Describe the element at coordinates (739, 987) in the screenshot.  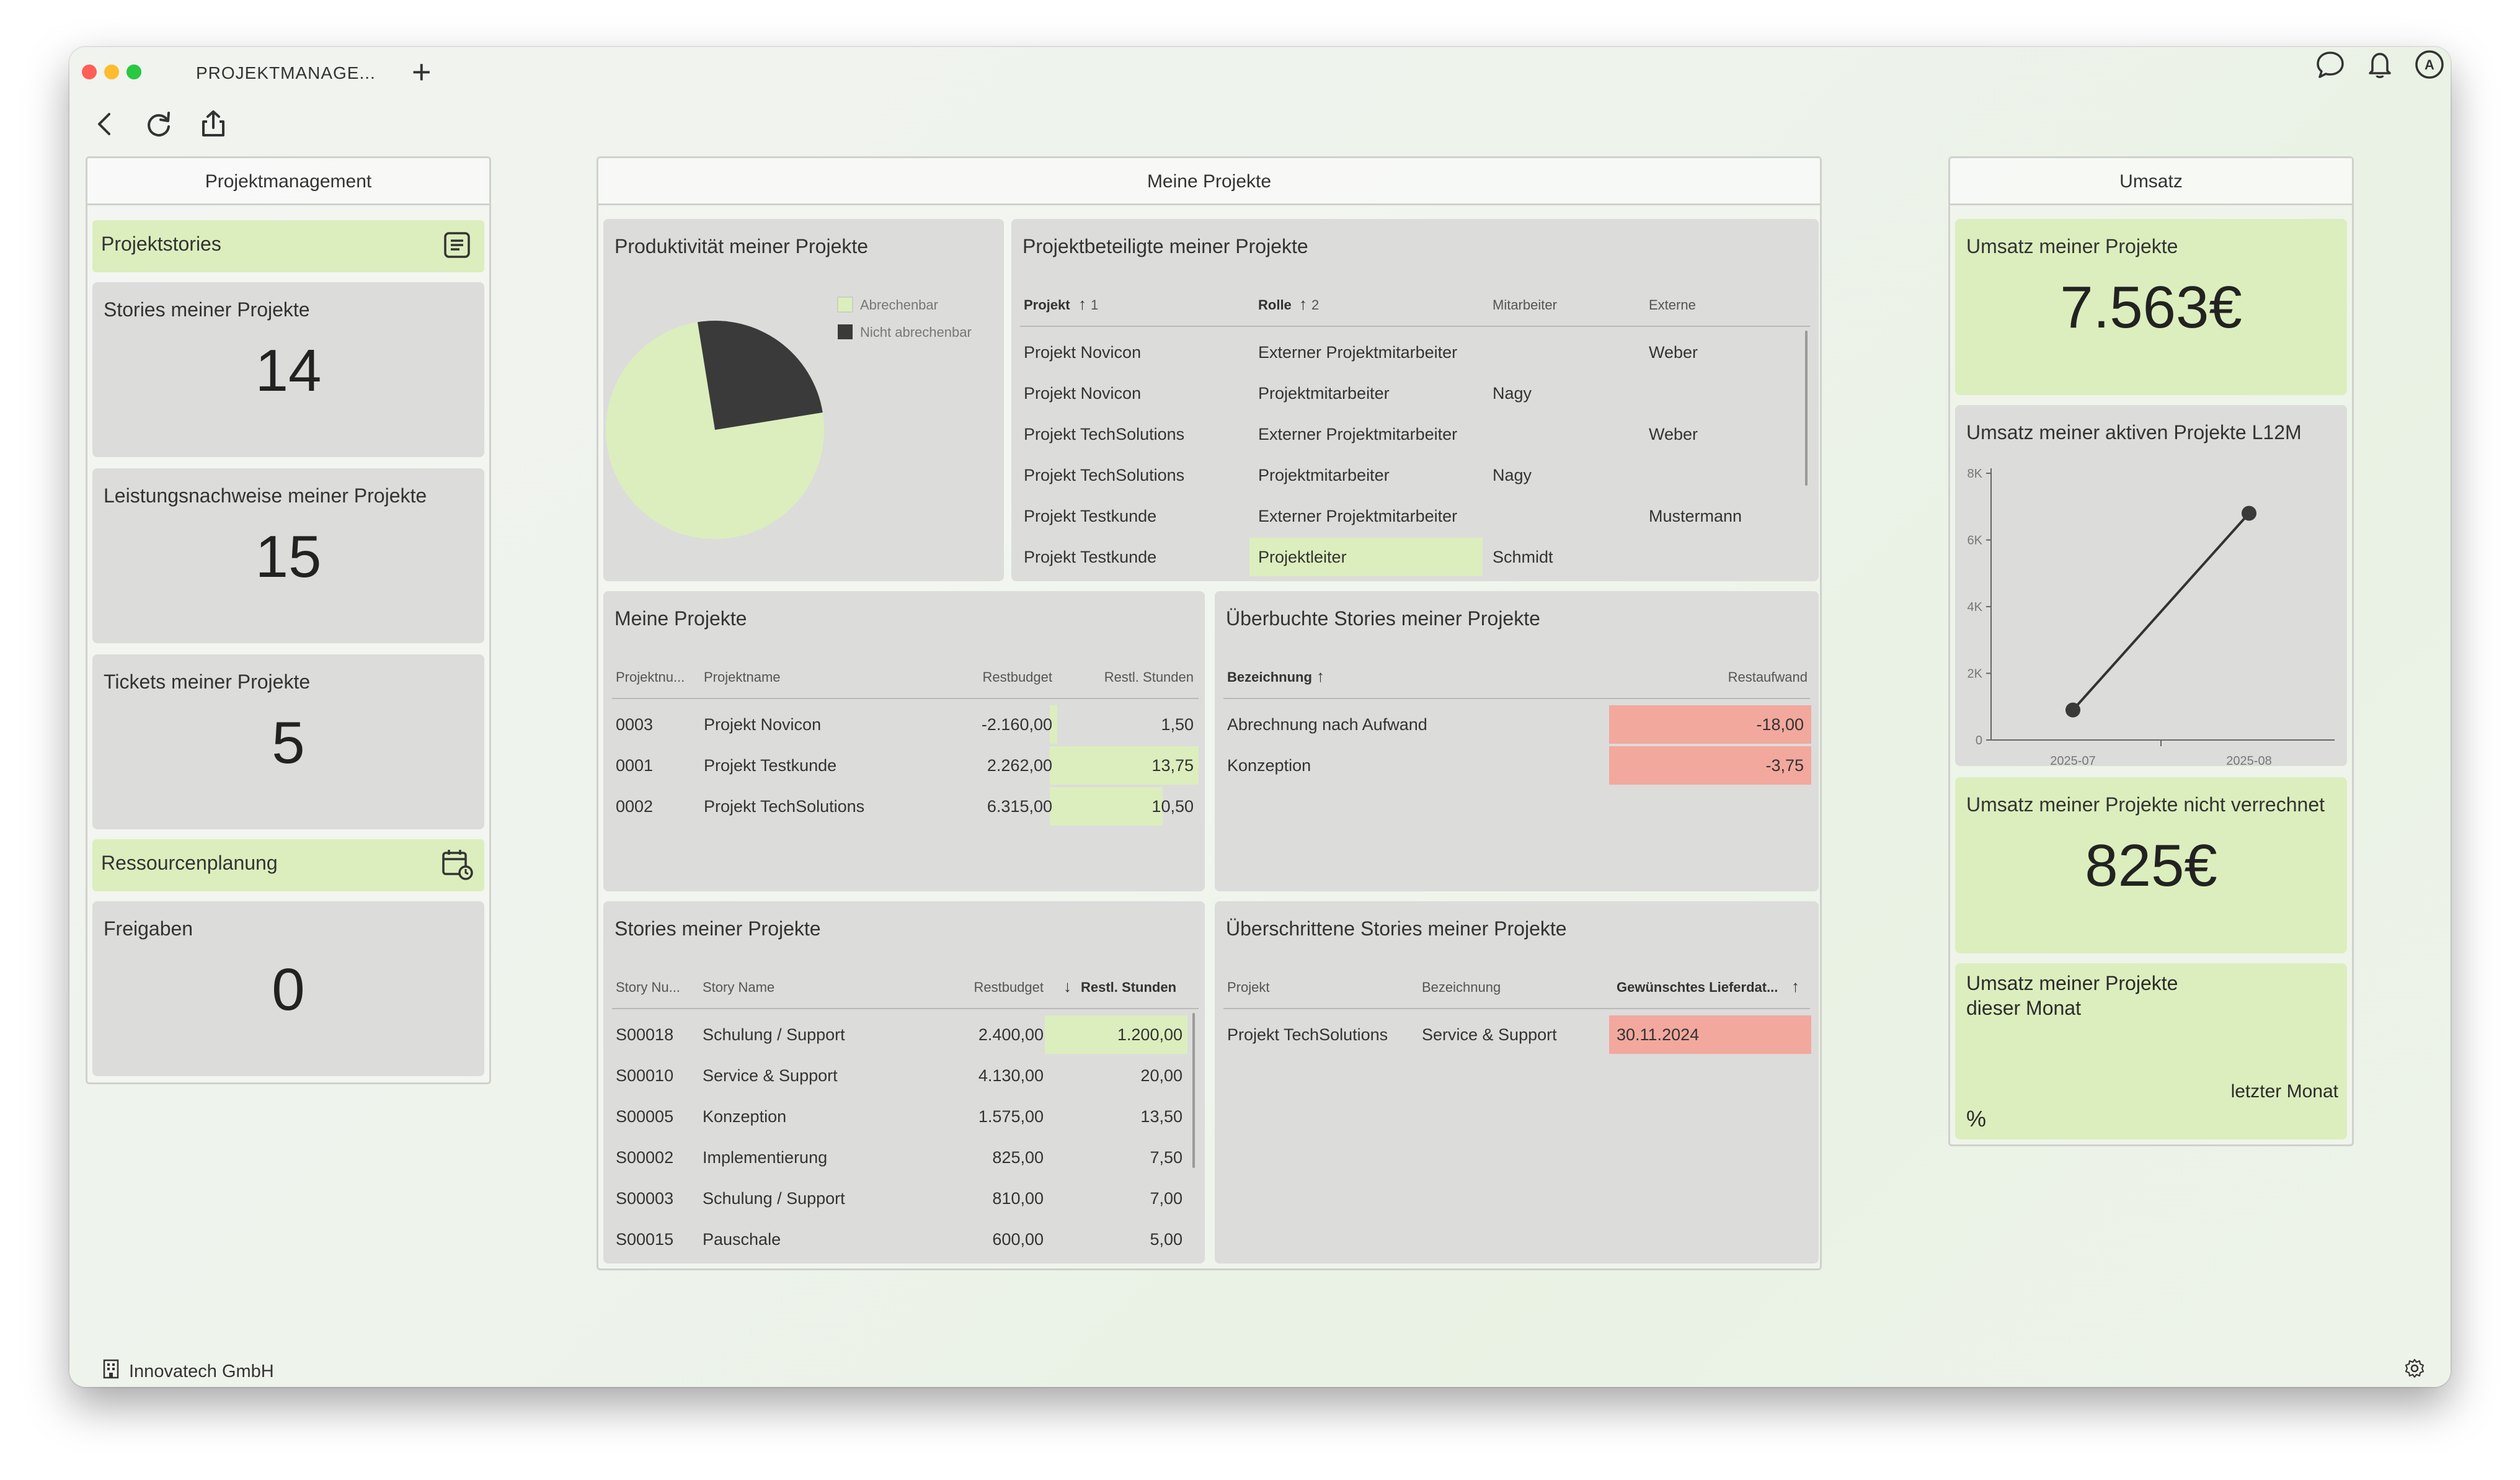
I see `col-header-story-name: Story Name` at that location.